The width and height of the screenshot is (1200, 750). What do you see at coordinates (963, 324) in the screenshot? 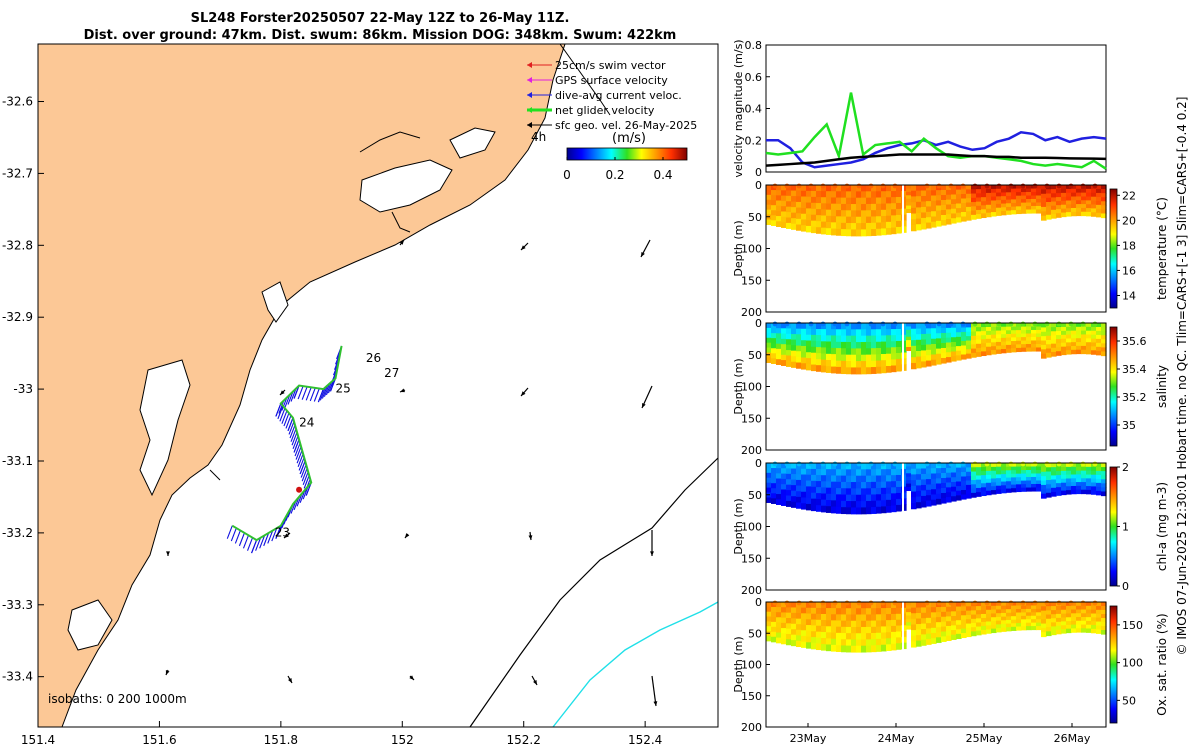
I see `surface-sample-dot` at bounding box center [963, 324].